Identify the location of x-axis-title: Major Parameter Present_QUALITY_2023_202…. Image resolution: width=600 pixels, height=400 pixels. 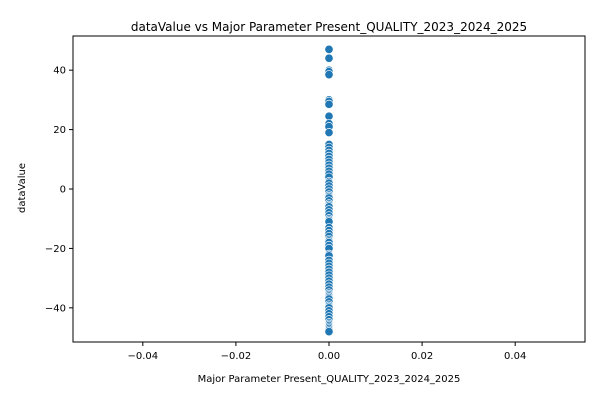
(329, 379).